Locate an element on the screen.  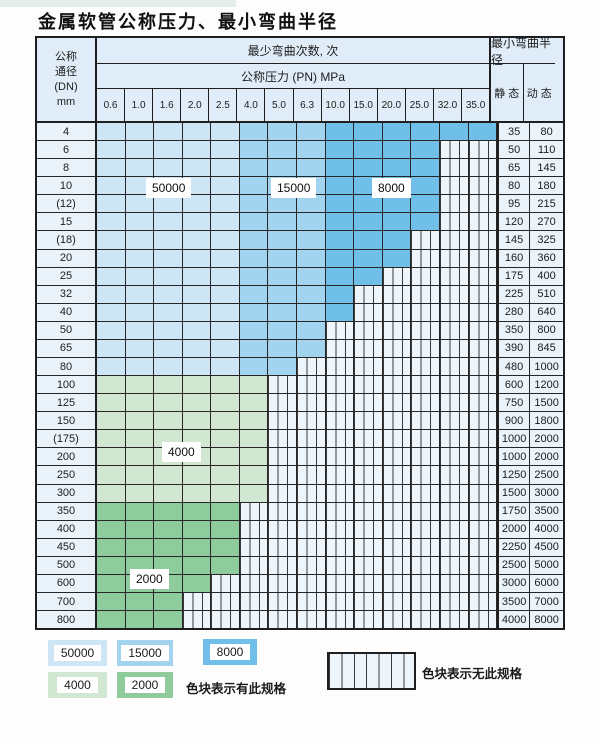
table-row: 80 480 1000 is located at coordinates (300, 367).